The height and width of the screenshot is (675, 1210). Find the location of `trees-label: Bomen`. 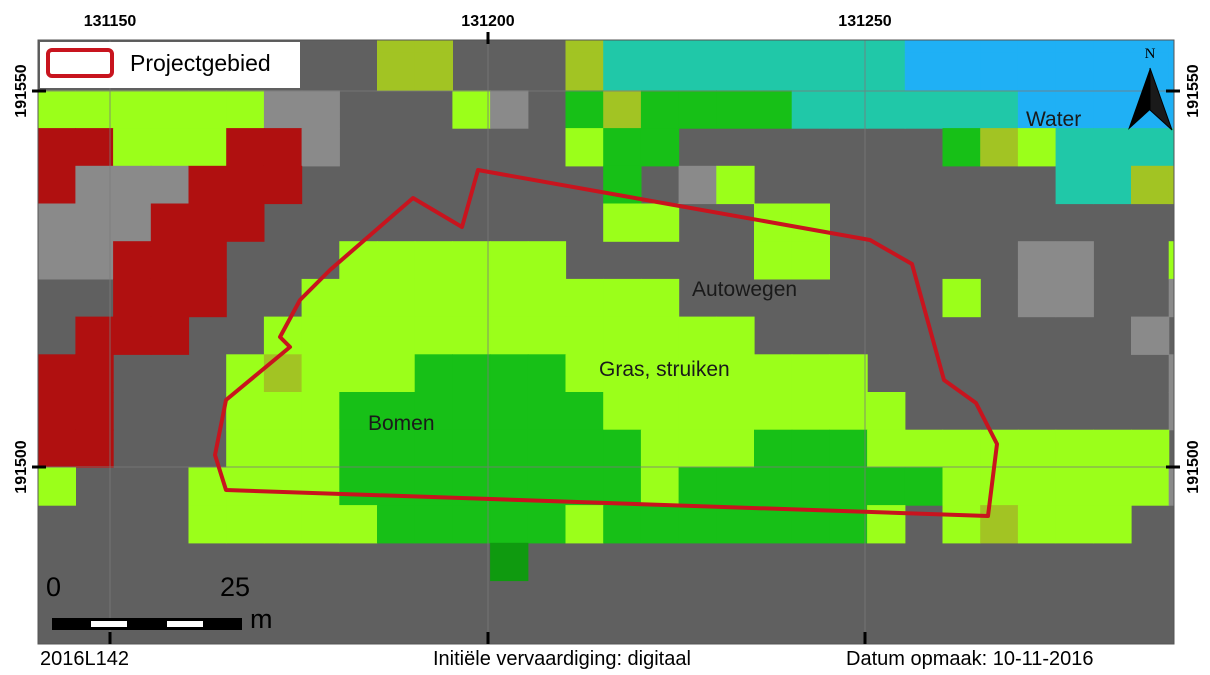

trees-label: Bomen is located at coordinates (401, 423).